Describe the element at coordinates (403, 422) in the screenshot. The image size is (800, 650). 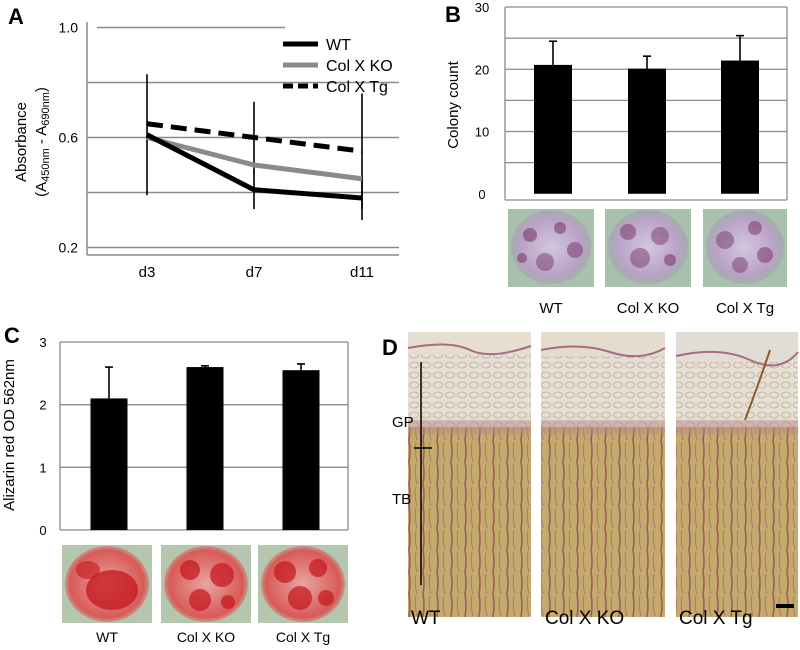
I see `zone-label-gp: GP` at that location.